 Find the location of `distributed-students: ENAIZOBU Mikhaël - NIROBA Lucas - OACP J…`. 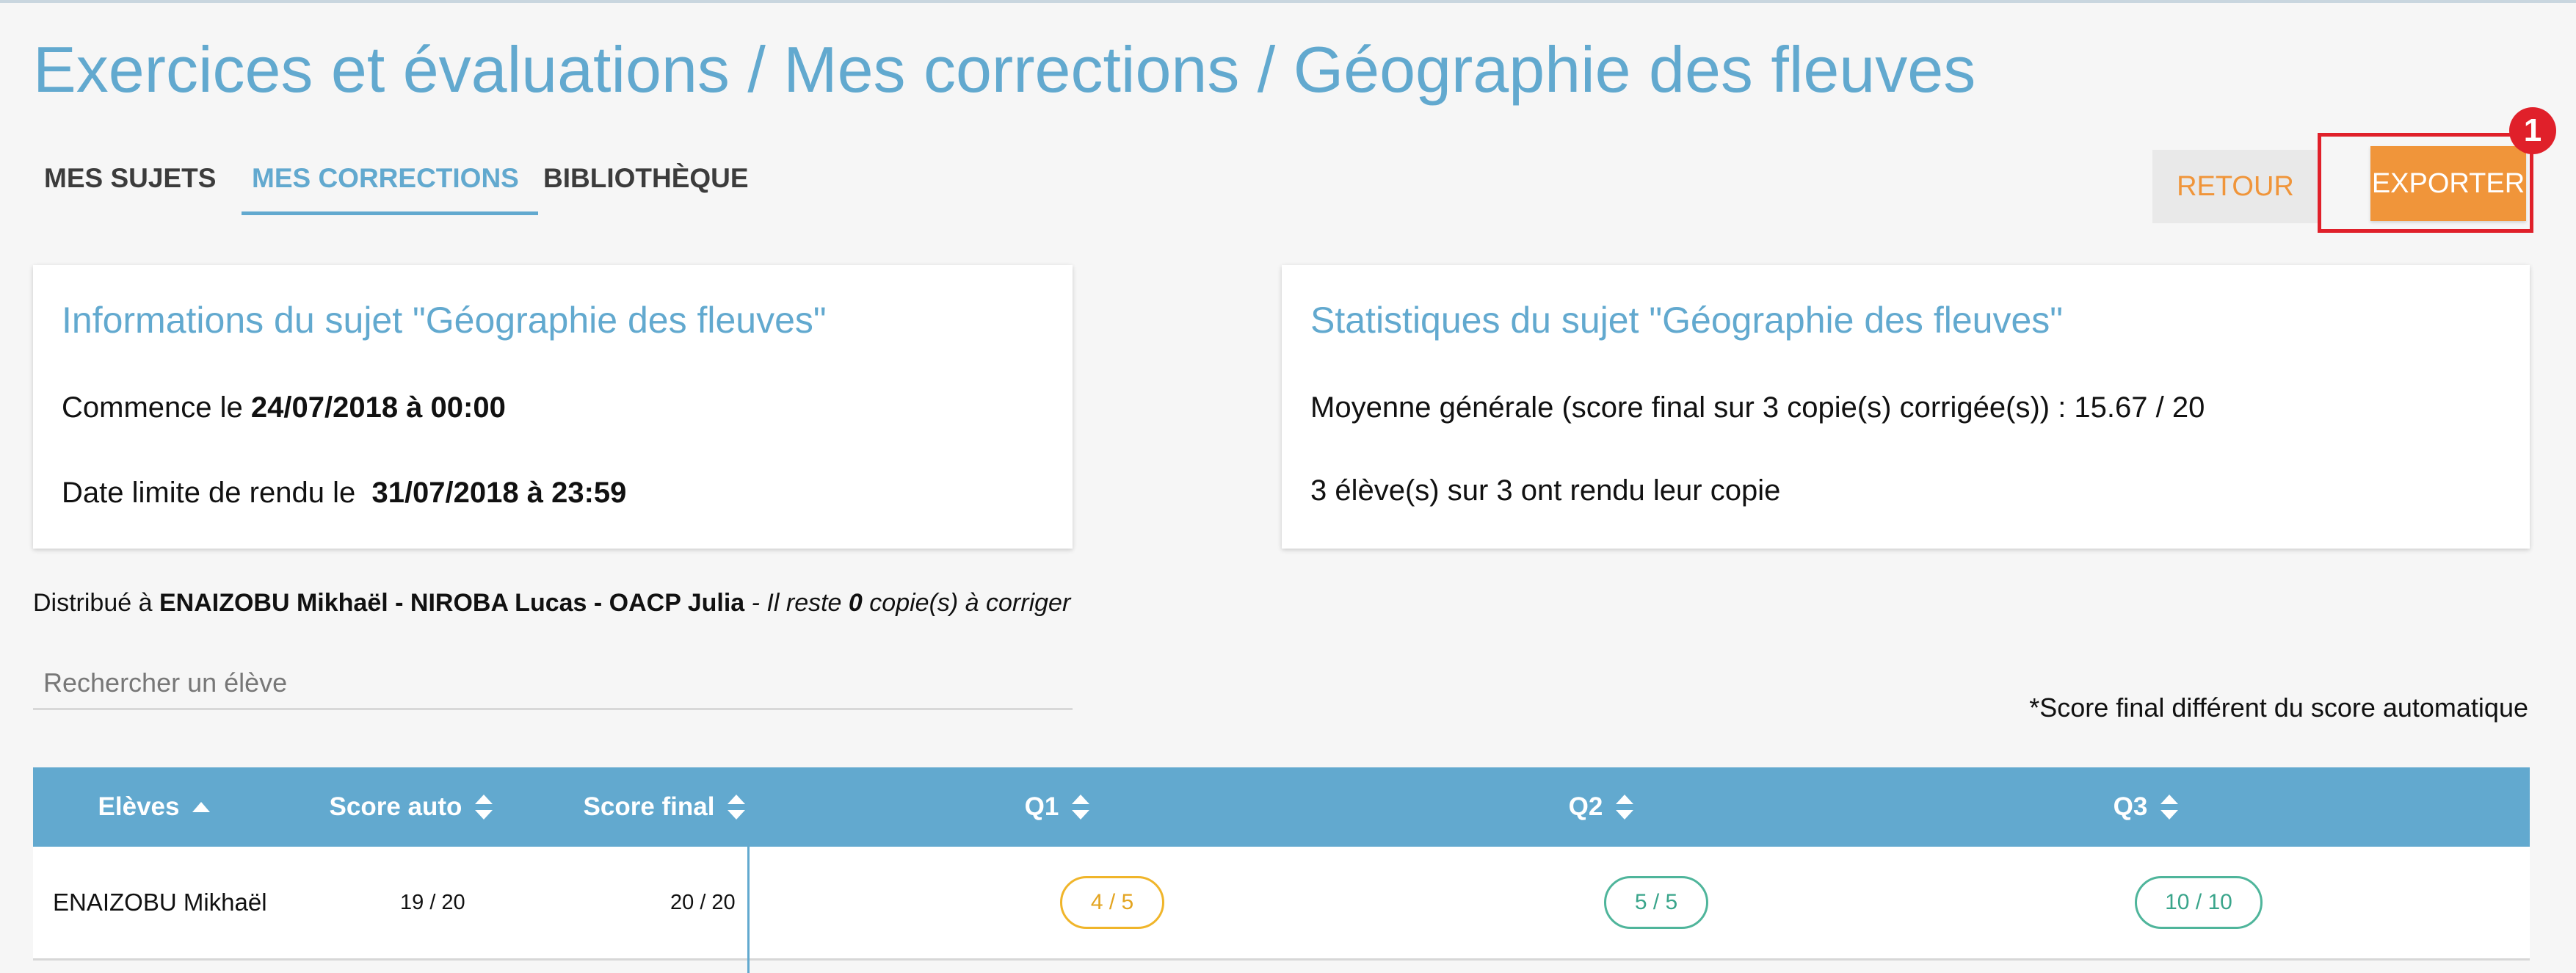

distributed-students: ENAIZOBU Mikhaël - NIROBA Lucas - OACP J… is located at coordinates (452, 603).